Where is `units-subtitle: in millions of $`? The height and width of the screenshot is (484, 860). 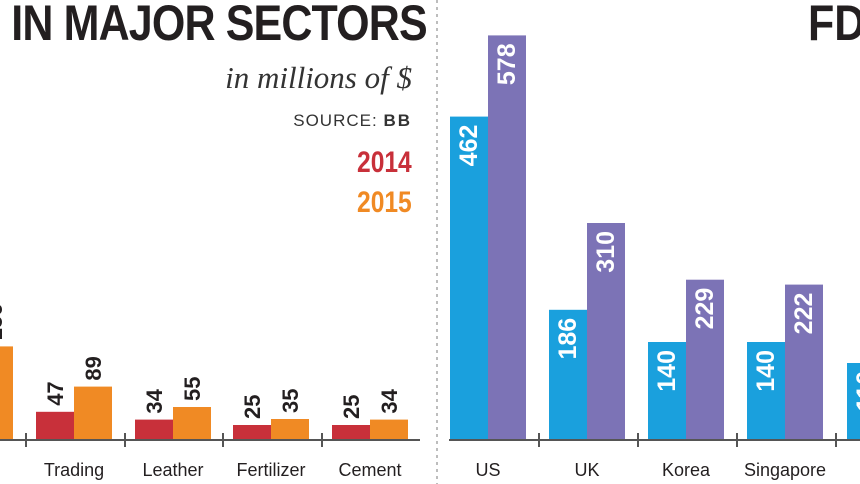 units-subtitle: in millions of $ is located at coordinates (318, 77).